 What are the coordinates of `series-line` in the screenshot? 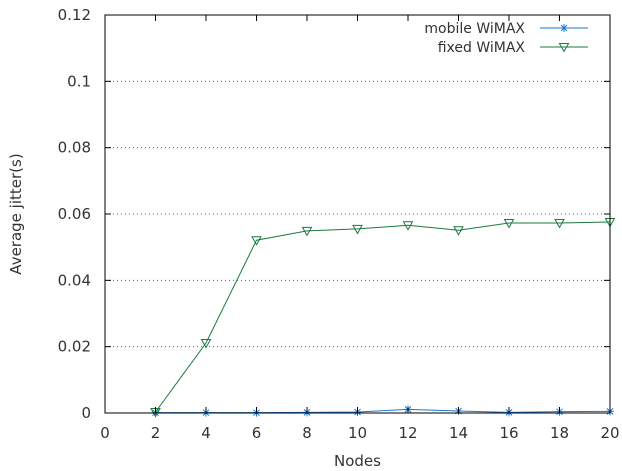 It's located at (383, 411).